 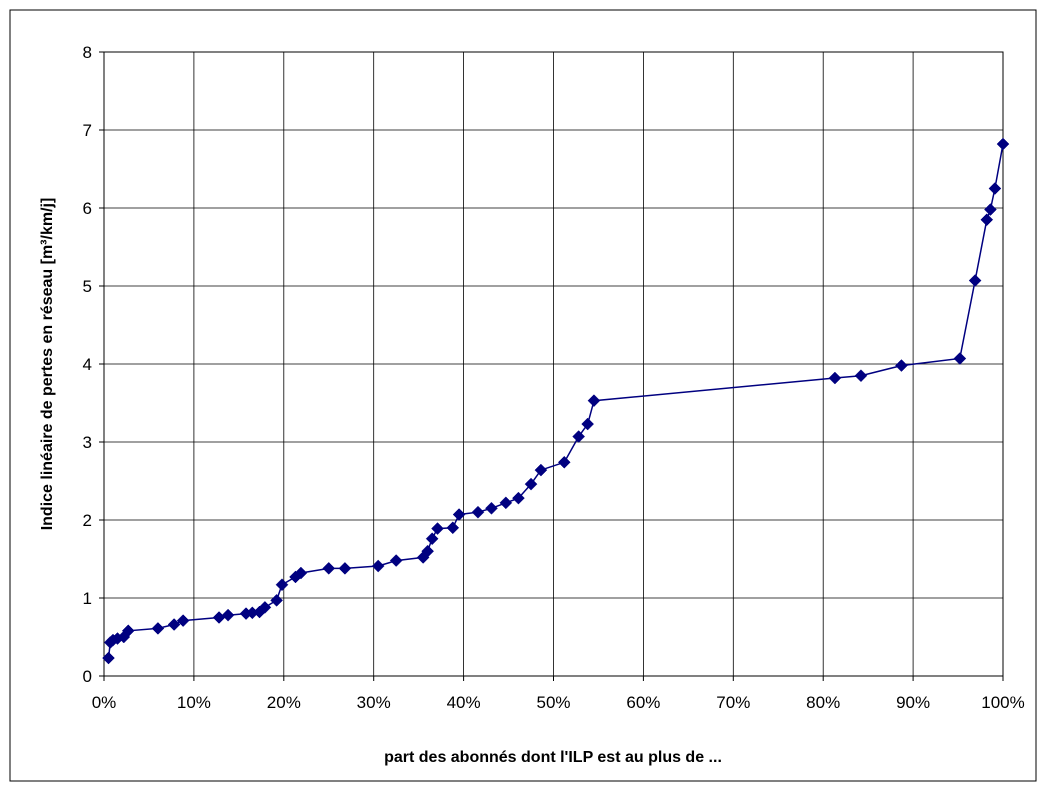 I want to click on x-tick-label: 70%, so click(x=733, y=702).